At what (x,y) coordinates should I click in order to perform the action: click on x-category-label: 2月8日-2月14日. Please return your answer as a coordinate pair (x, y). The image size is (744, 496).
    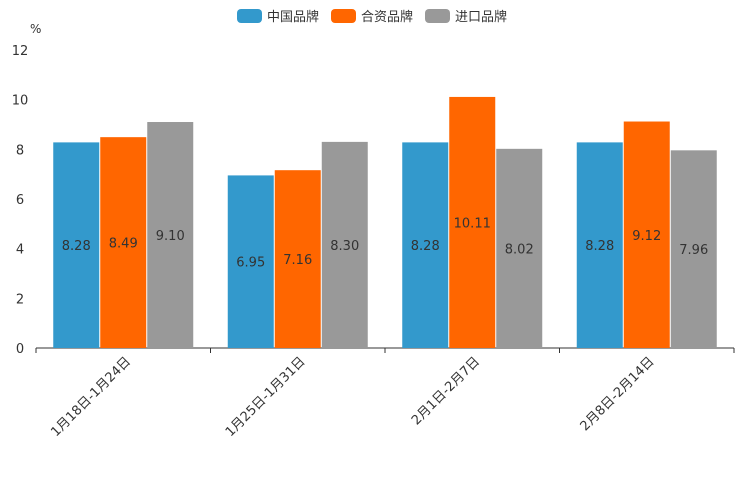
    Looking at the image, I should click on (618, 394).